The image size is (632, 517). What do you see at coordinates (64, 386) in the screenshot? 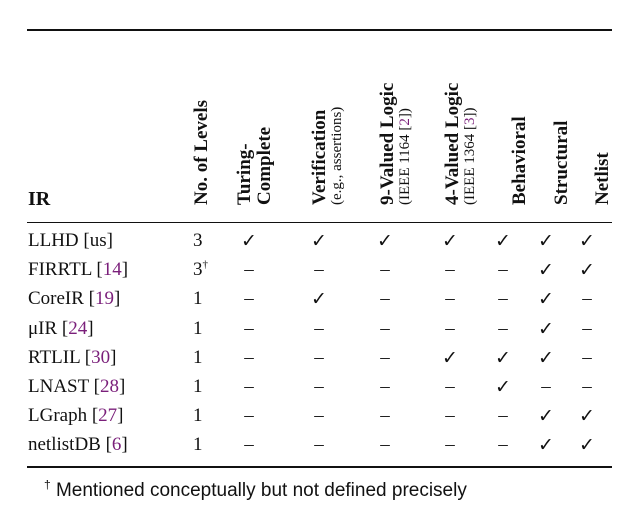
I see `ir-name-text: LNAST [` at bounding box center [64, 386].